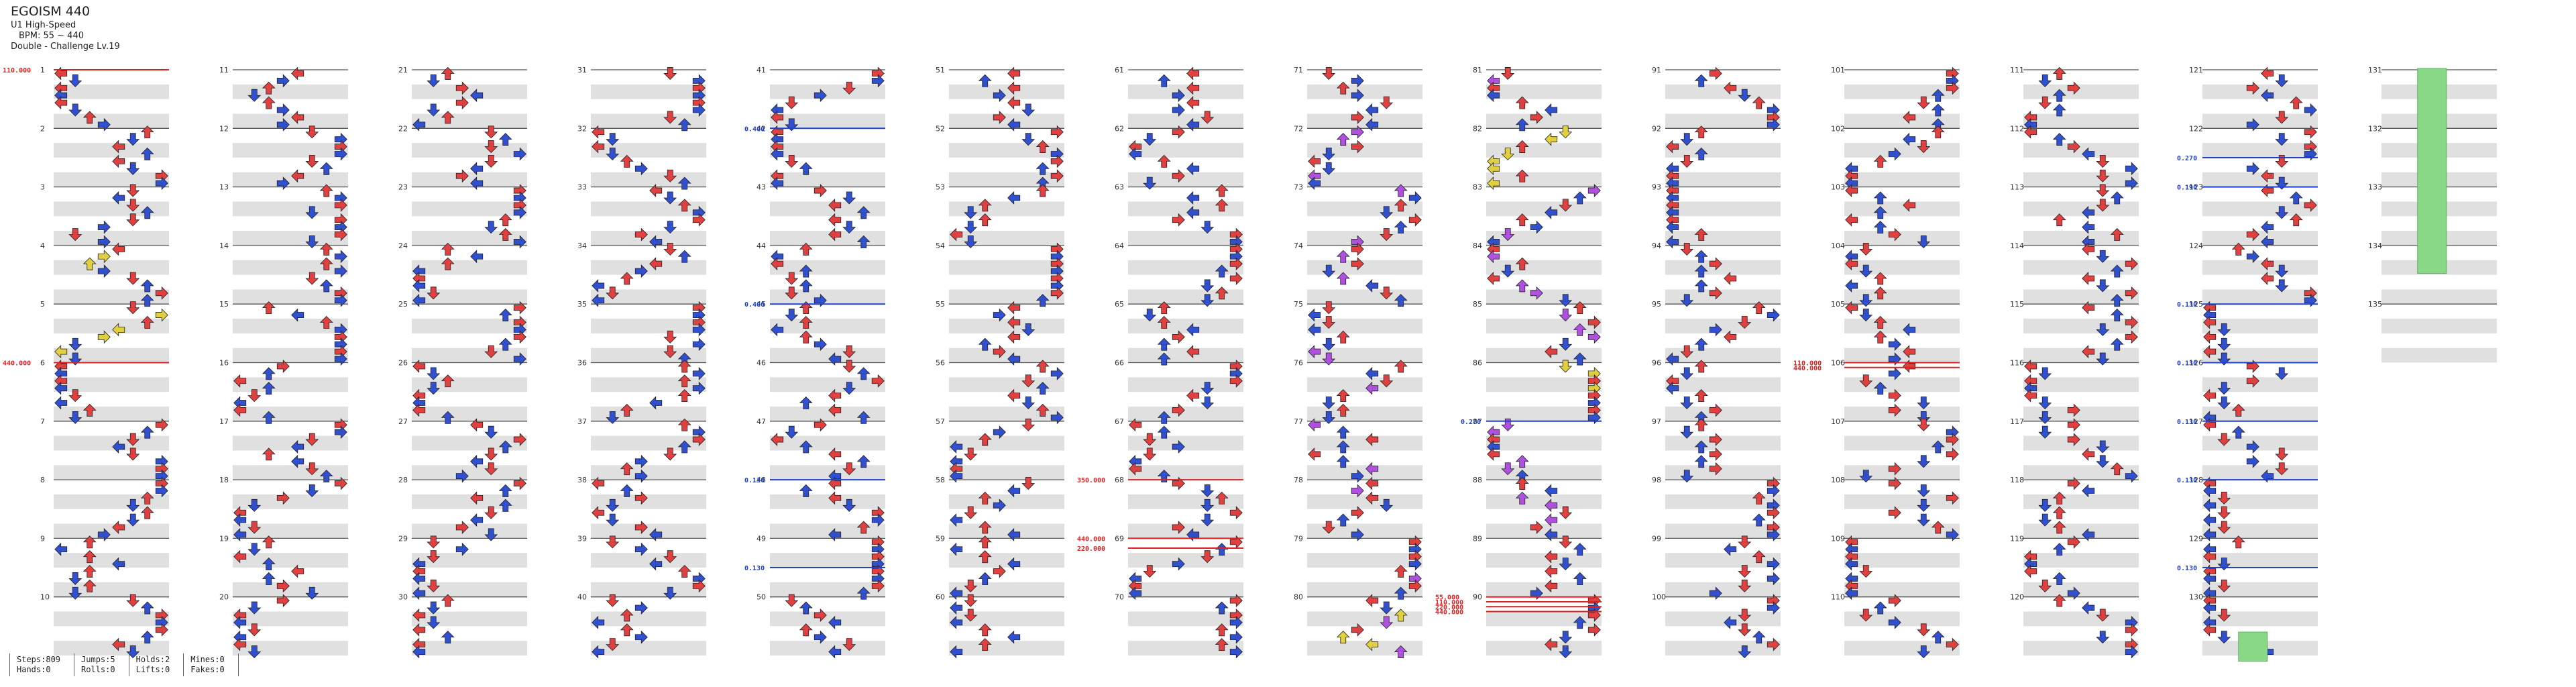  Describe the element at coordinates (104, 448) in the screenshot. I see `measure: 7` at that location.